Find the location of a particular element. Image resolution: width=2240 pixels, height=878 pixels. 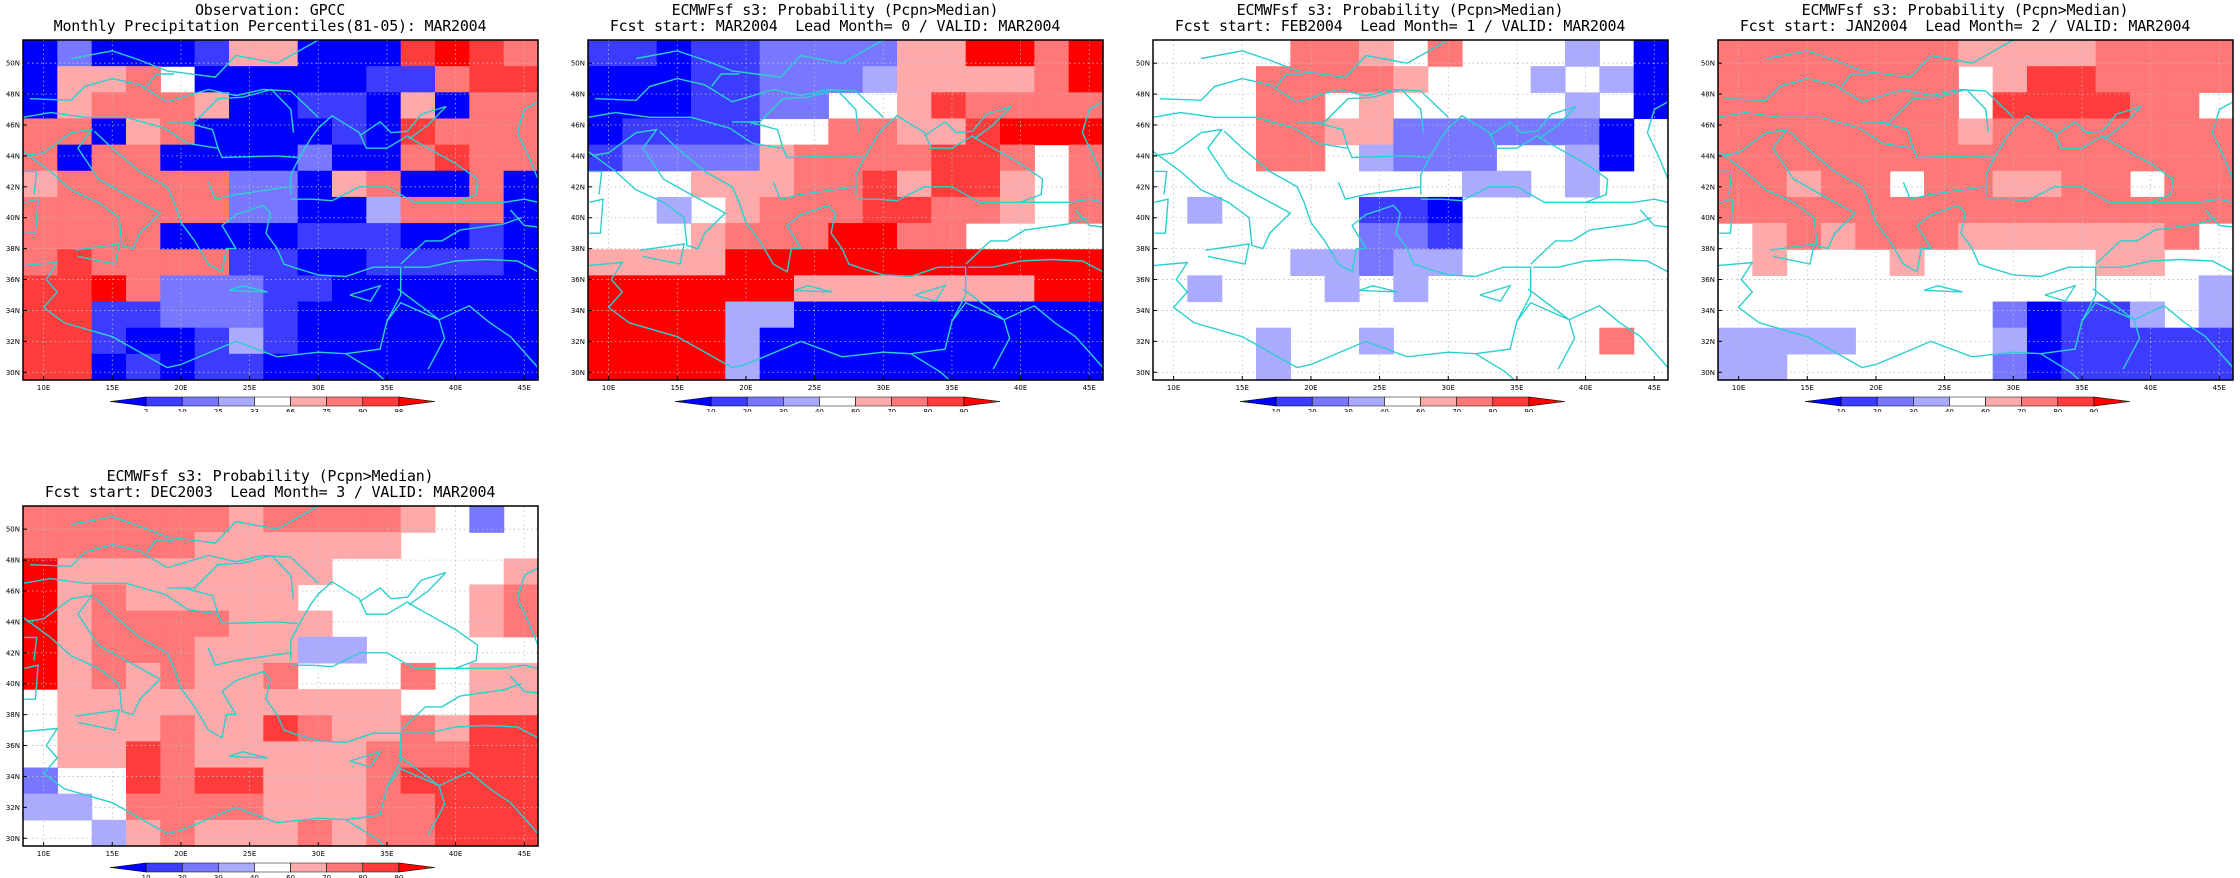

lon-tick-label: 10E is located at coordinates (43, 388).